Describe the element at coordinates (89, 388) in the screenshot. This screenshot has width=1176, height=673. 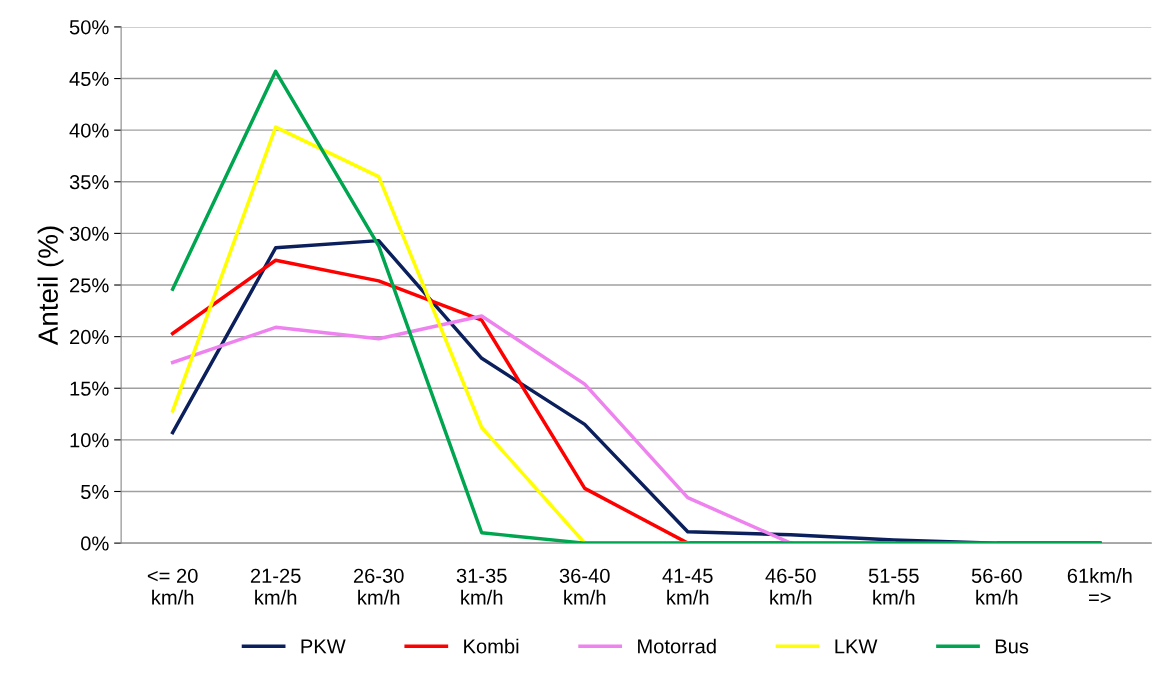
I see `y-tick-label: 15%` at that location.